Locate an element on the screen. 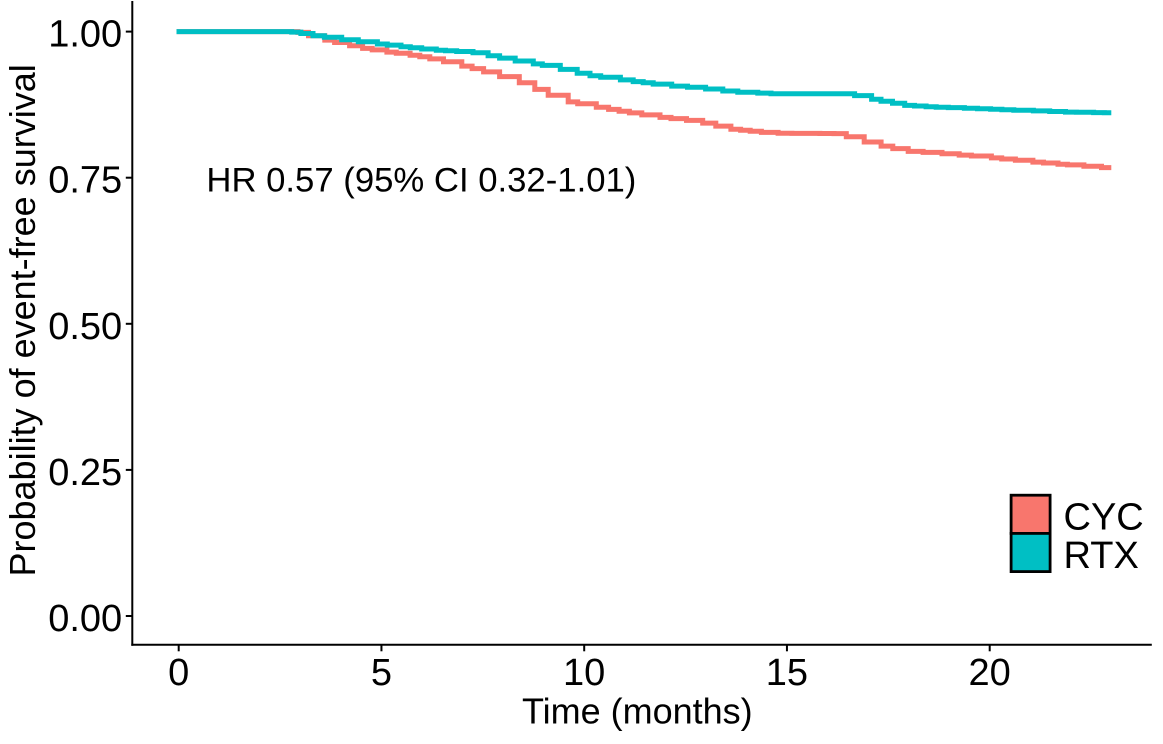 This screenshot has width=1163, height=744. svg-text: 0.00 is located at coordinates (85, 619).